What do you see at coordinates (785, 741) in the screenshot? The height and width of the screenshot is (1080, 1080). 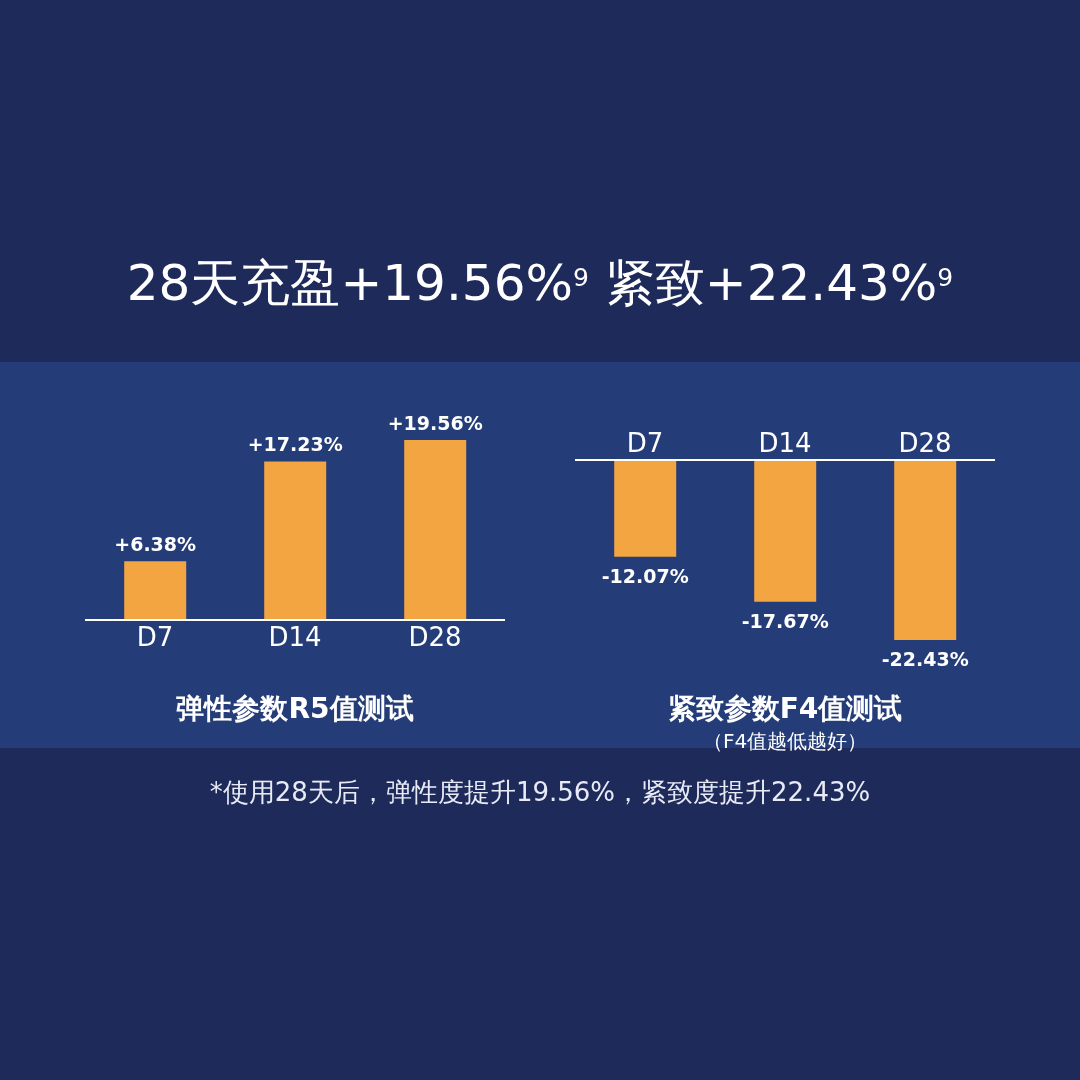 I see `text: （F4值越低越好）` at bounding box center [785, 741].